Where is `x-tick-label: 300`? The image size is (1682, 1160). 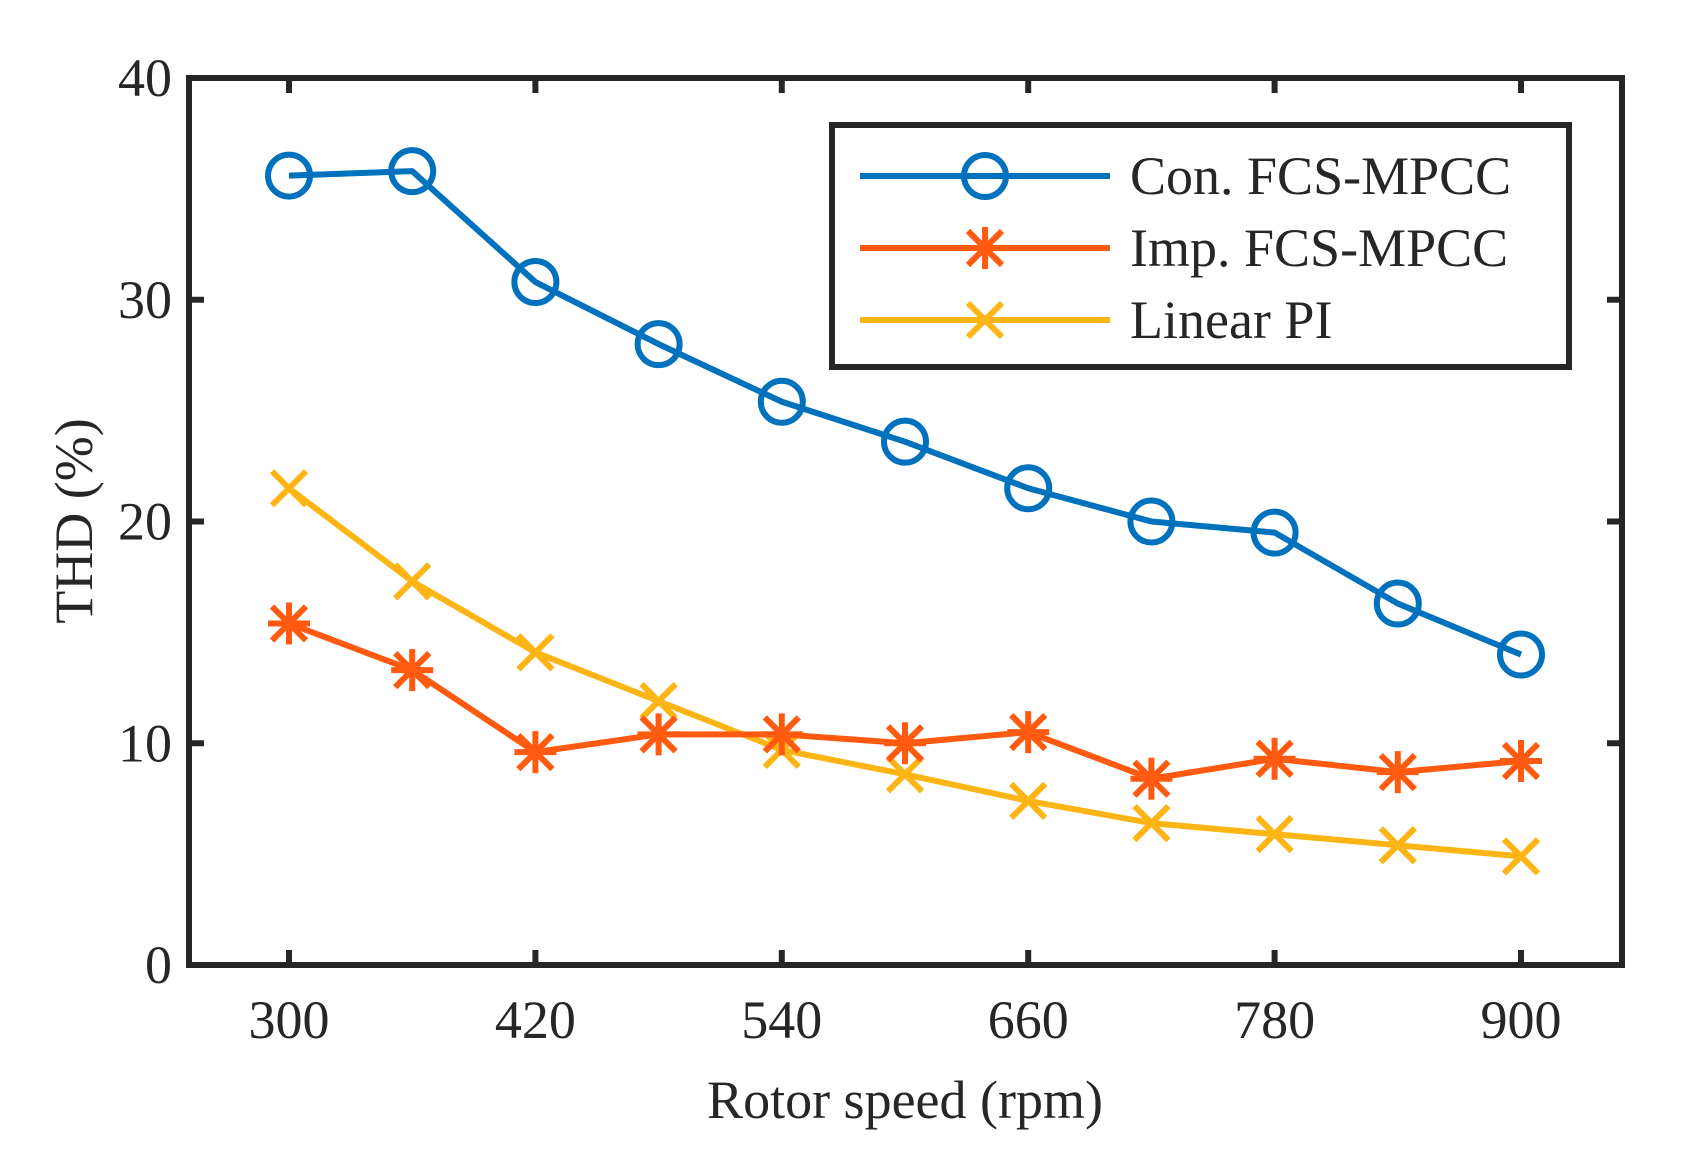
x-tick-label: 300 is located at coordinates (289, 1020).